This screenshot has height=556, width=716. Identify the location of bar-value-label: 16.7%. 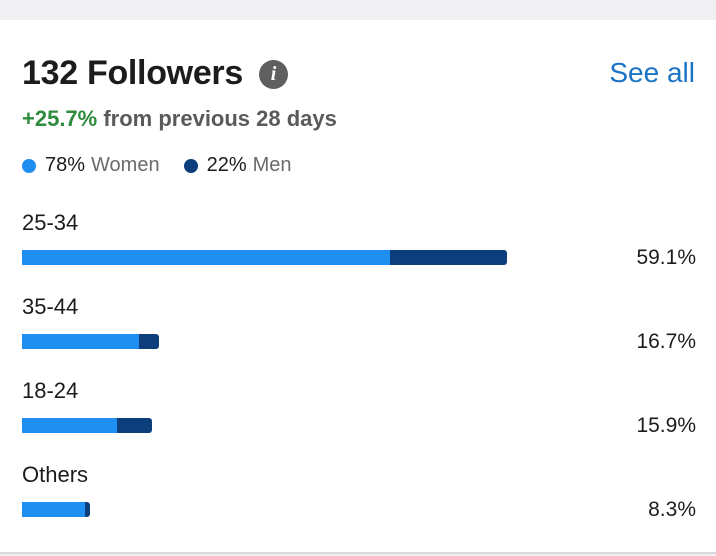
(666, 341).